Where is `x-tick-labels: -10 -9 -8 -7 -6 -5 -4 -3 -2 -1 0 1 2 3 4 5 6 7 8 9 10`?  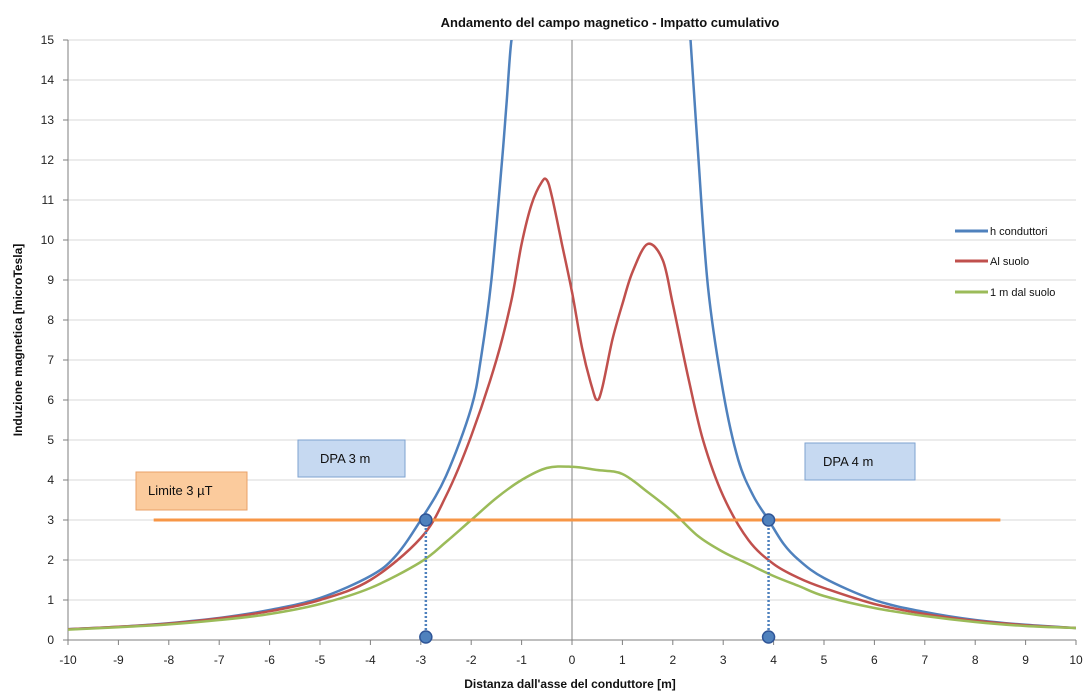 x-tick-labels: -10 -9 -8 -7 -6 -5 -4 -3 -2 -1 0 1 2 3 4 5 6 7 8 9 10 is located at coordinates (571, 660).